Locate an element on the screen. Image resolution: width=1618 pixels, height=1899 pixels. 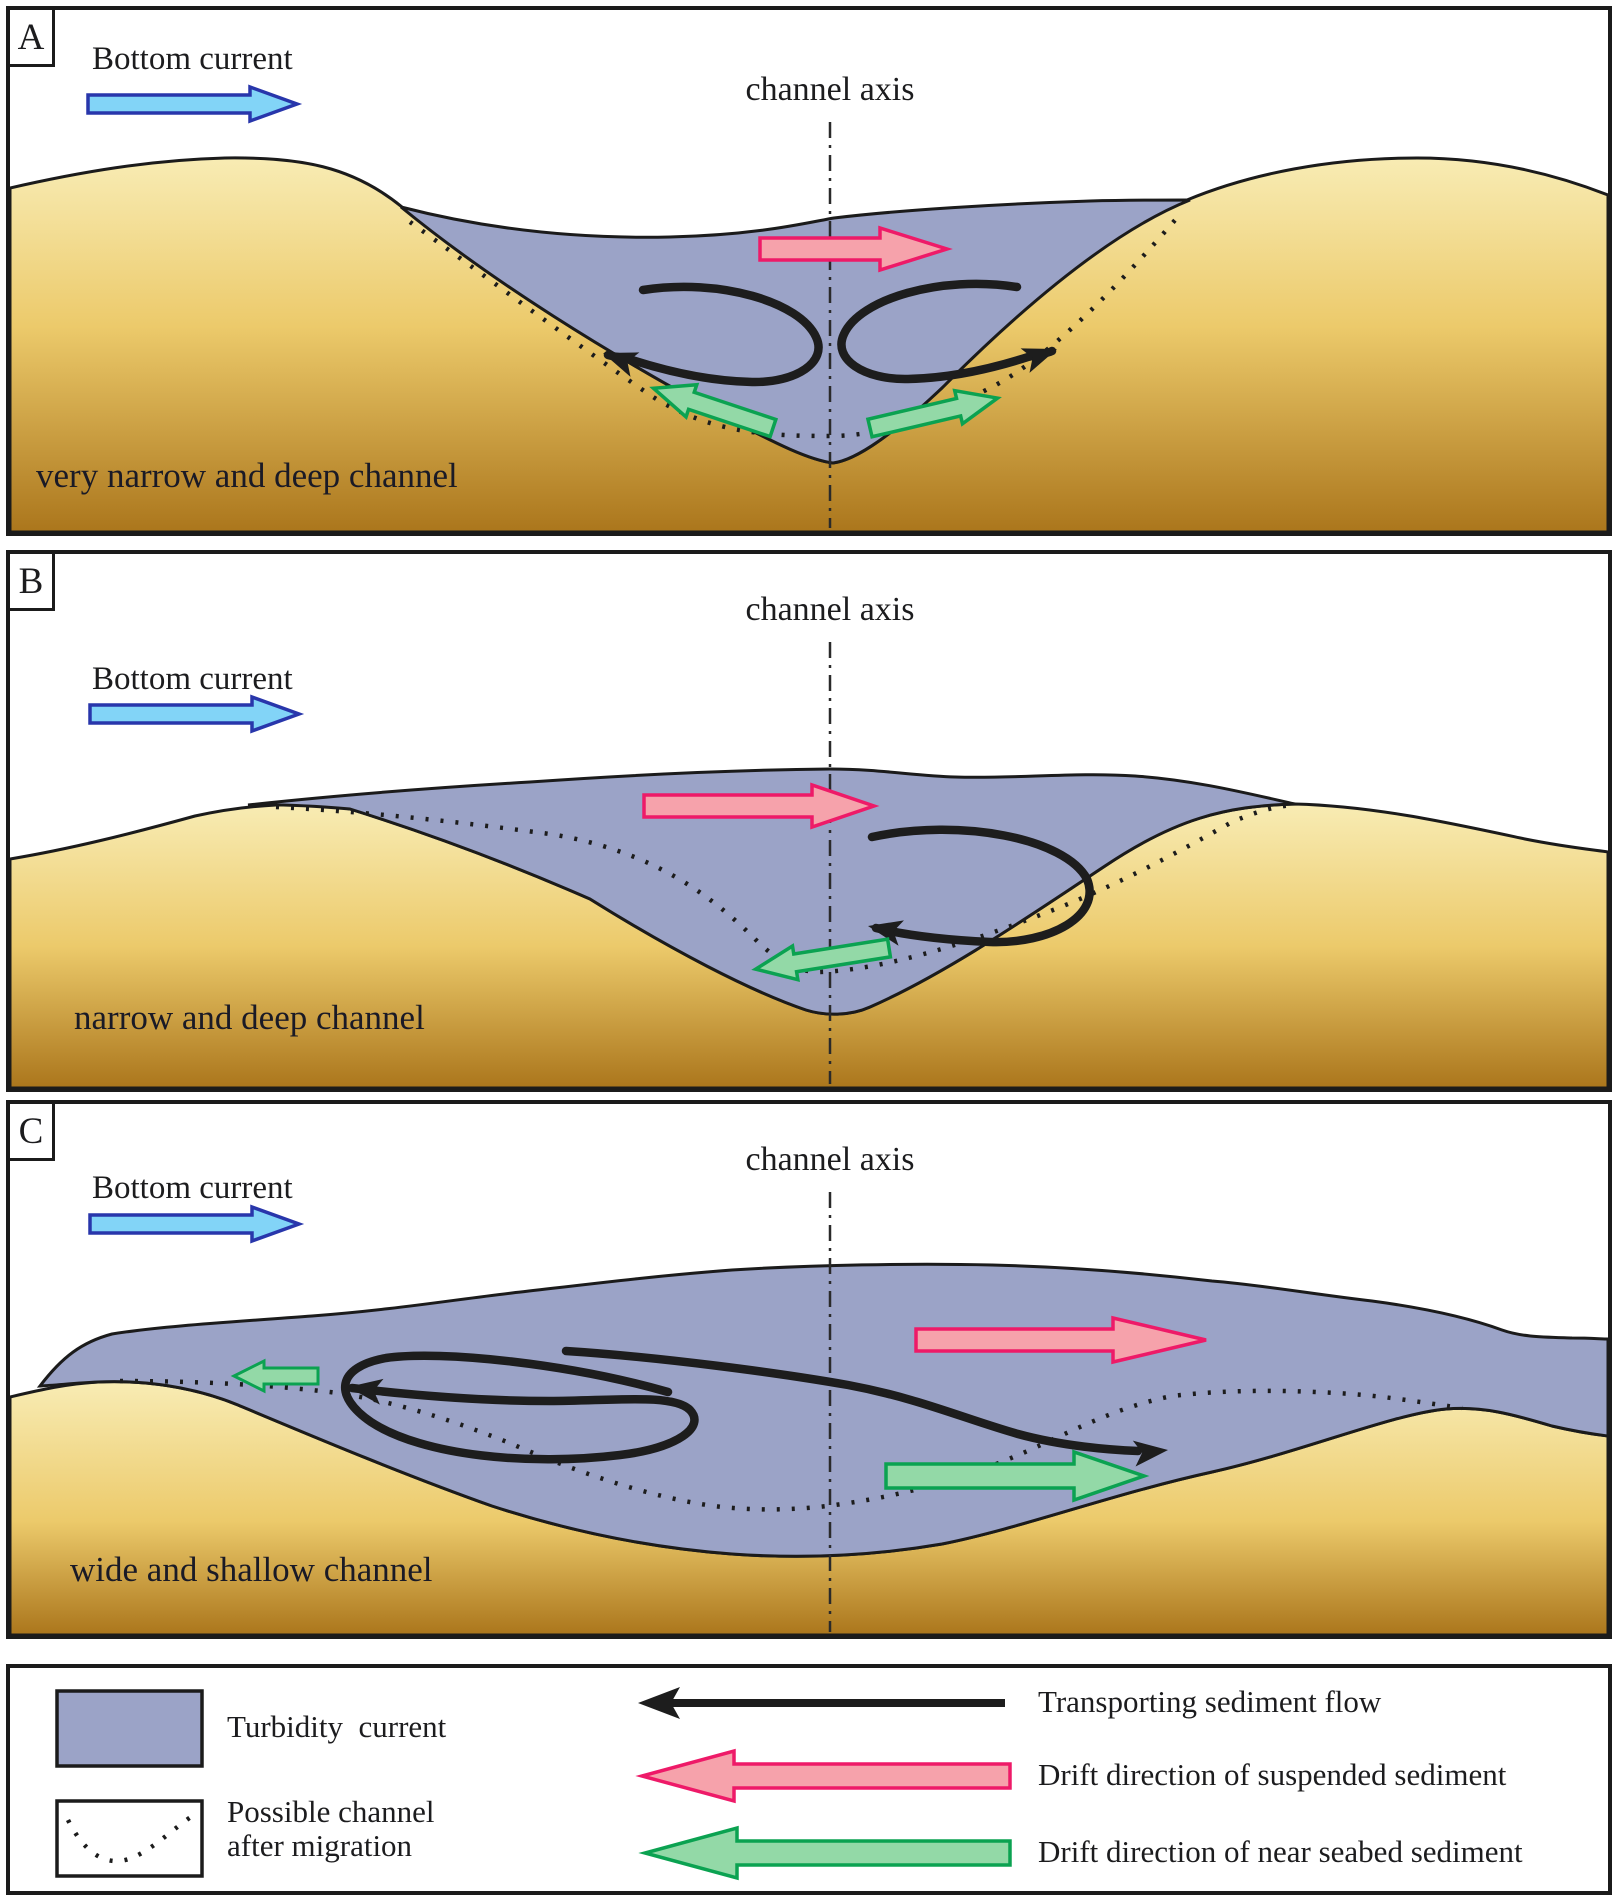
legend-transport-label: Transporting sediment flow is located at coordinates (1210, 1701).